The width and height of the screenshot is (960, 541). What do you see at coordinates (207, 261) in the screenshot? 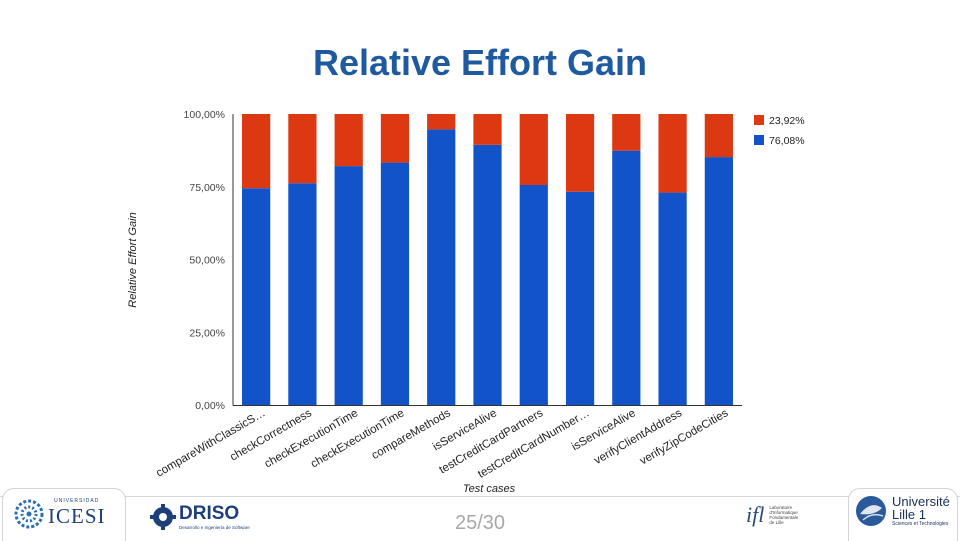
I see `y-tick-label-2: 50,00%` at bounding box center [207, 261].